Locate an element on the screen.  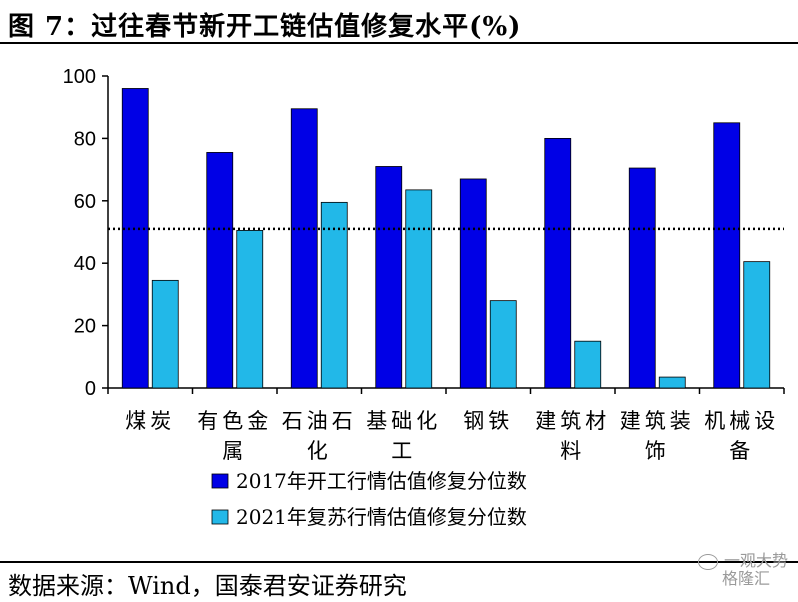
category-label: 煤炭 is located at coordinates (150, 421).